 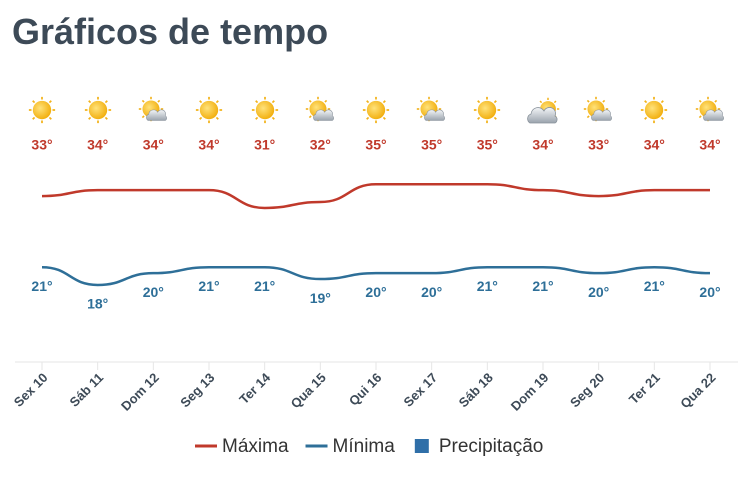 What do you see at coordinates (420, 390) in the screenshot?
I see `x-tick-label: Sex 17` at bounding box center [420, 390].